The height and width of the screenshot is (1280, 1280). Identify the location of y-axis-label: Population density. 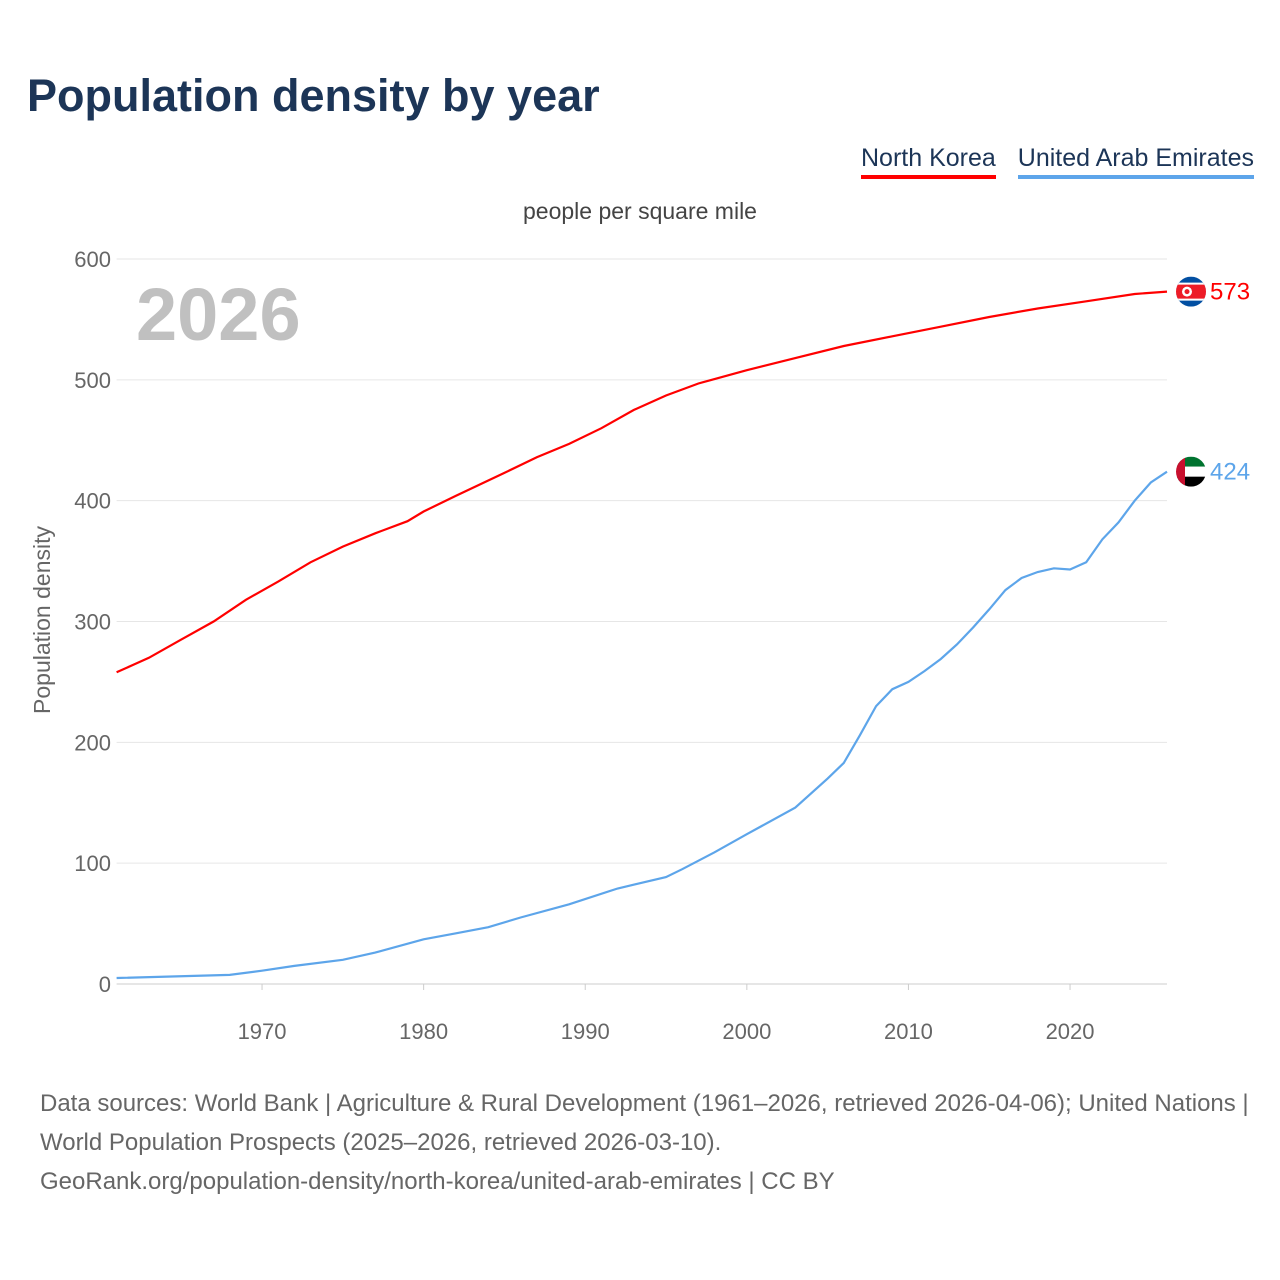
(42, 620).